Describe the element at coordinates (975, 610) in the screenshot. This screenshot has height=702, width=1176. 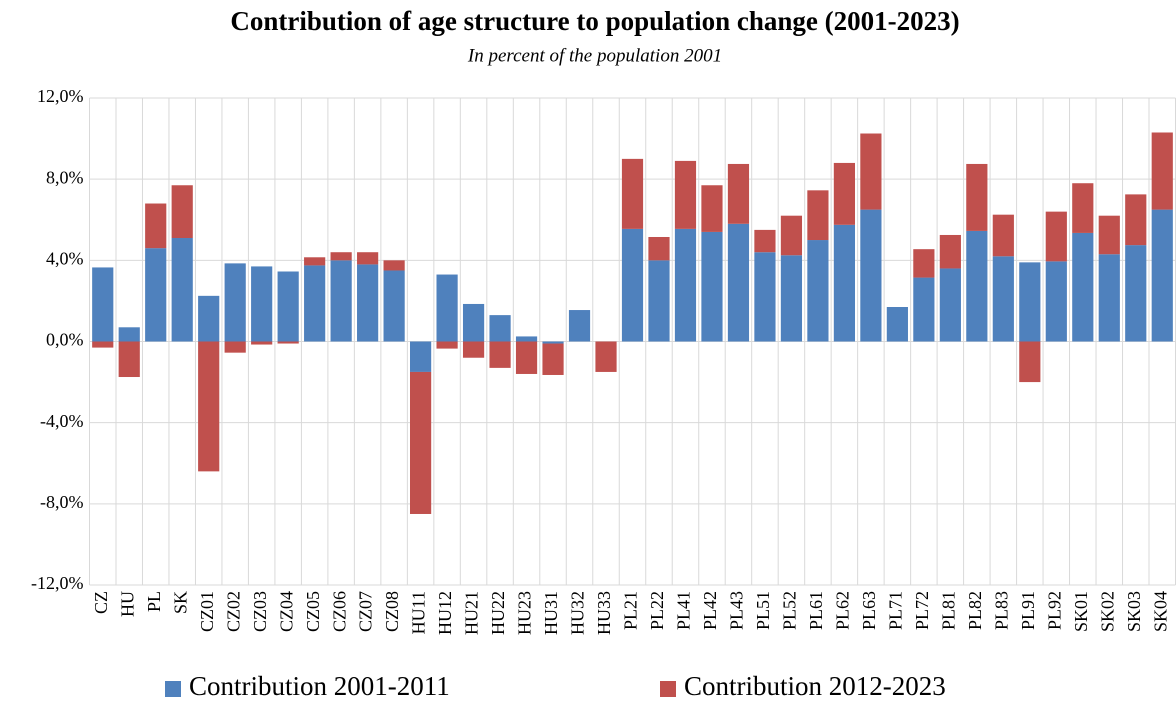
I see `x-tick-label: PL82` at that location.